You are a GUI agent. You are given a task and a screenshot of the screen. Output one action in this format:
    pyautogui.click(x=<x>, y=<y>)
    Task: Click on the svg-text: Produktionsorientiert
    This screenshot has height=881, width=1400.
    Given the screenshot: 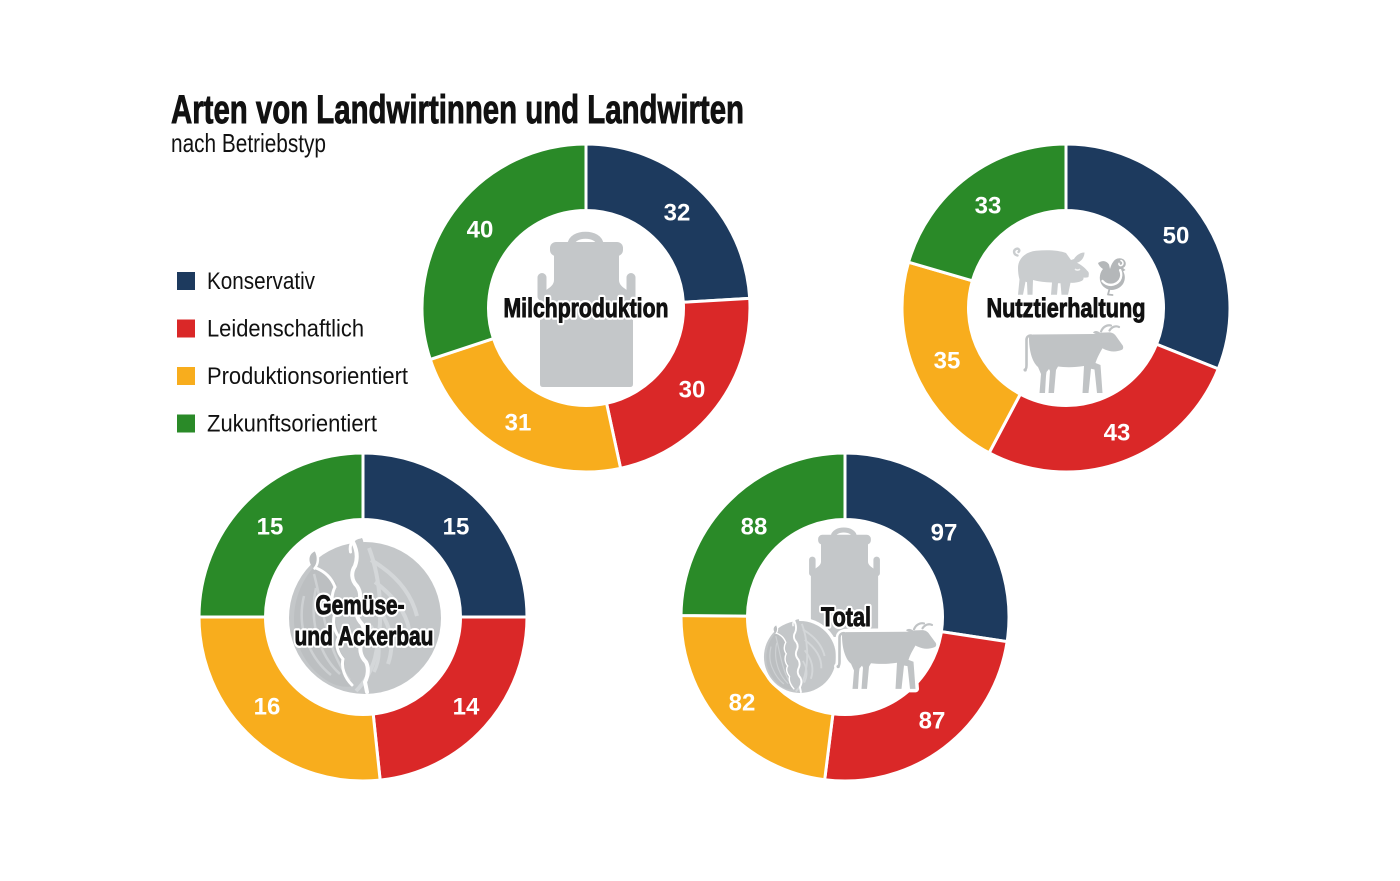 What is the action you would take?
    pyautogui.click(x=307, y=376)
    